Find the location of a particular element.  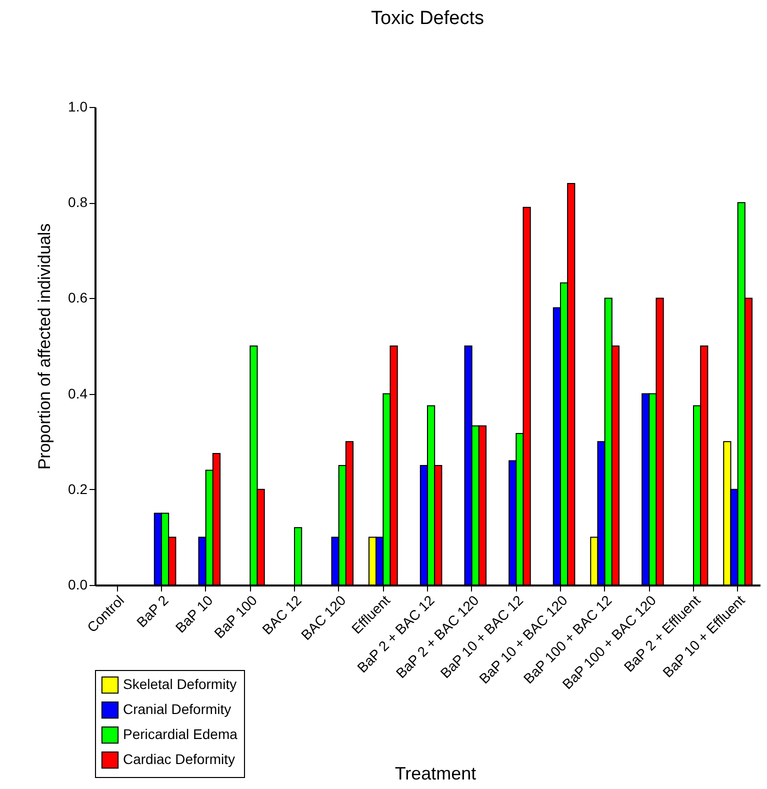

x-tick-label: BaP 100 is located at coordinates (235, 617).